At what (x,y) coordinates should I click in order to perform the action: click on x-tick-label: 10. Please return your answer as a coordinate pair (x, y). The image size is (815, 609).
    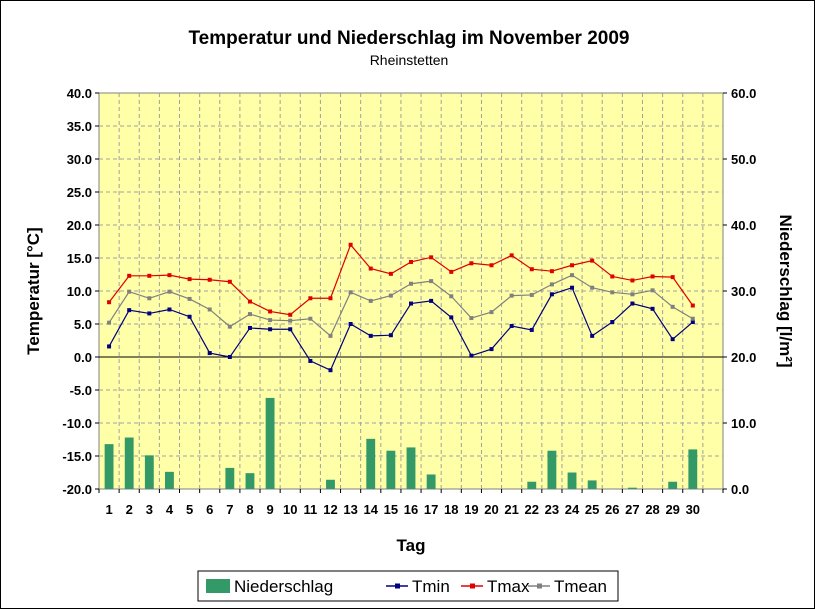
    Looking at the image, I should click on (290, 509).